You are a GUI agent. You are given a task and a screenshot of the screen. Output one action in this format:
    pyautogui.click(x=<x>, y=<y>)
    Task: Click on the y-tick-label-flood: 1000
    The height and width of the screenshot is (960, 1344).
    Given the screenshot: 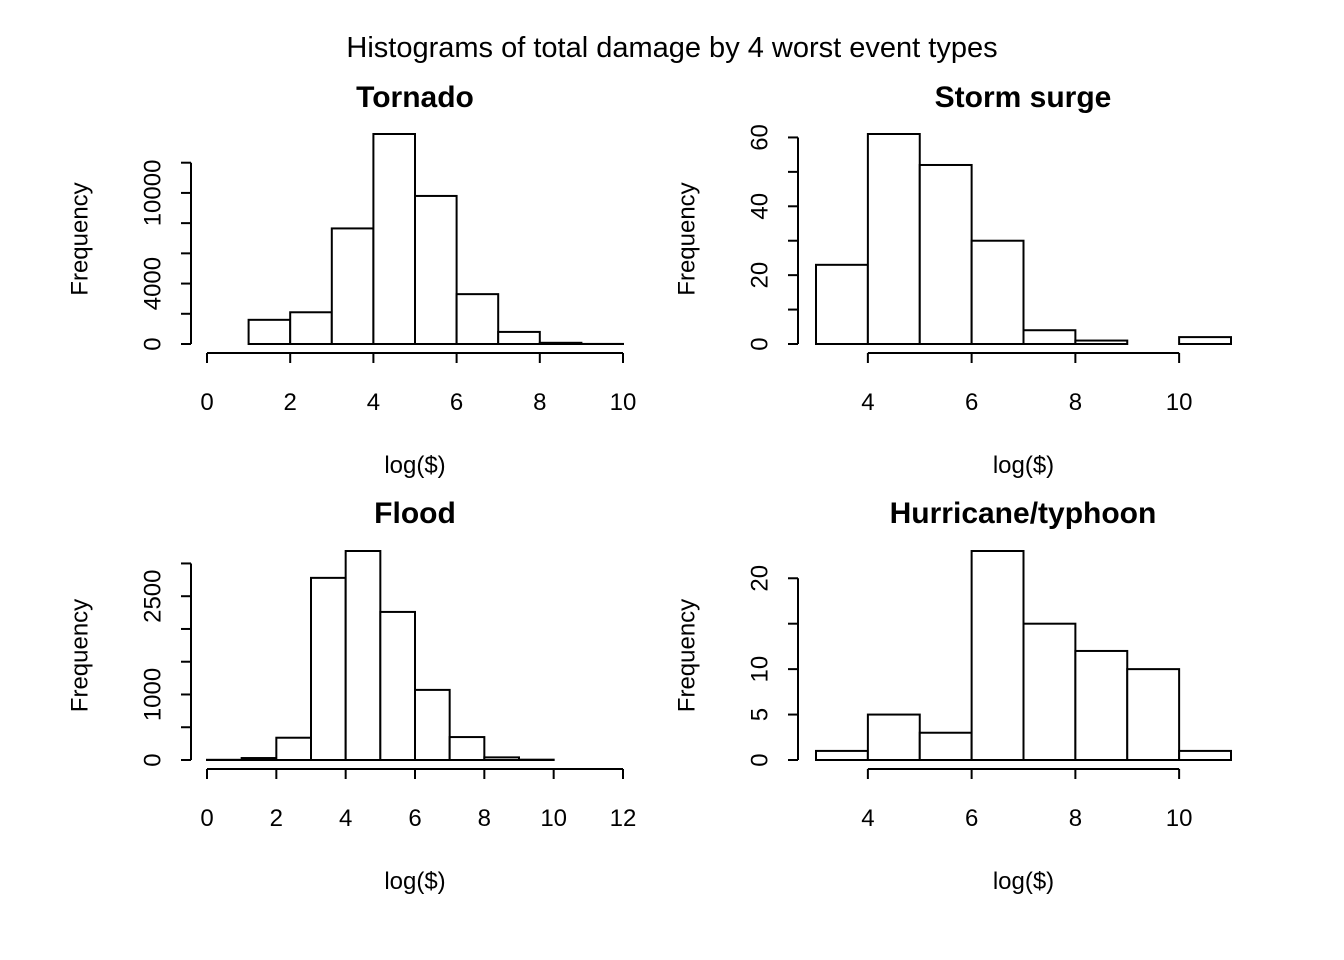 What is the action you would take?
    pyautogui.click(x=153, y=694)
    